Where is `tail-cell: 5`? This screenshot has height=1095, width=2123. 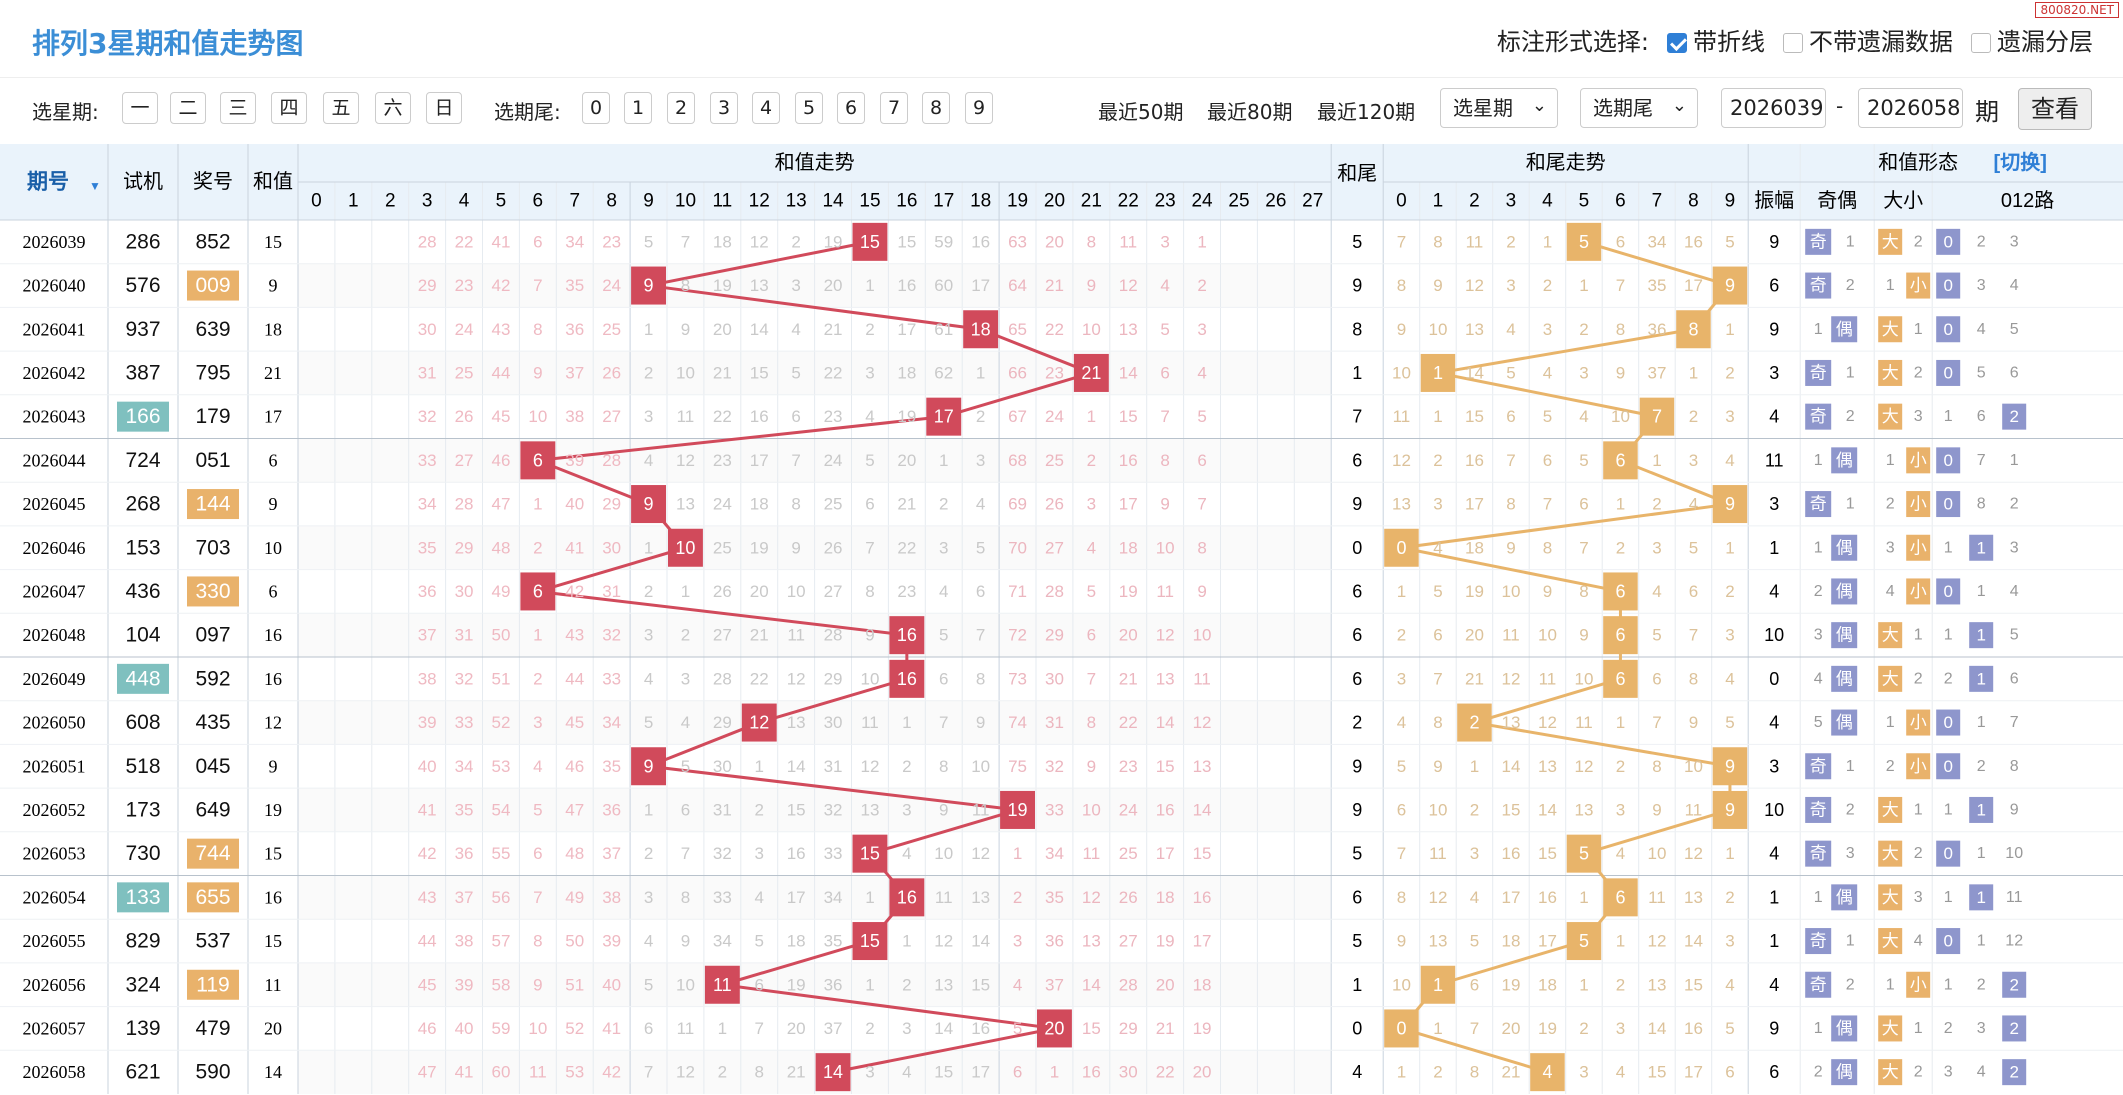 tail-cell: 5 is located at coordinates (1357, 941).